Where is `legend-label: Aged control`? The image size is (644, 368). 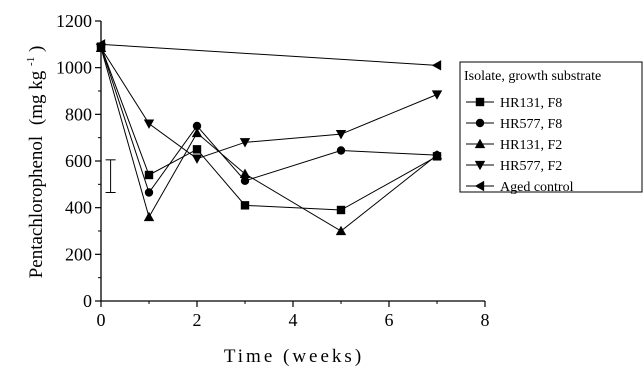
legend-label: Aged control is located at coordinates (537, 187).